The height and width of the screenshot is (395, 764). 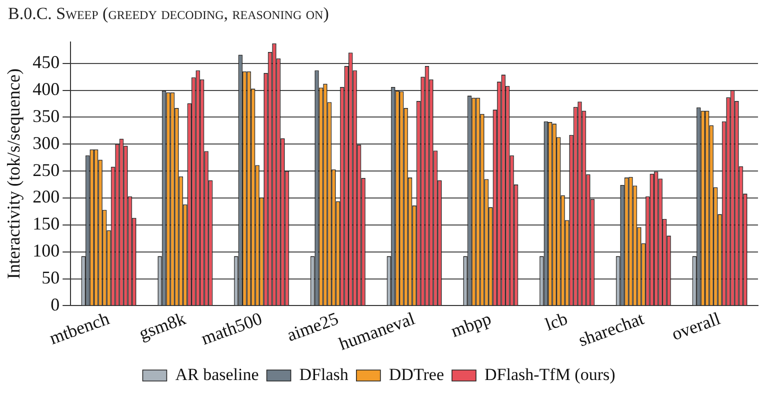 I want to click on legend-label: DDTree, so click(x=416, y=374).